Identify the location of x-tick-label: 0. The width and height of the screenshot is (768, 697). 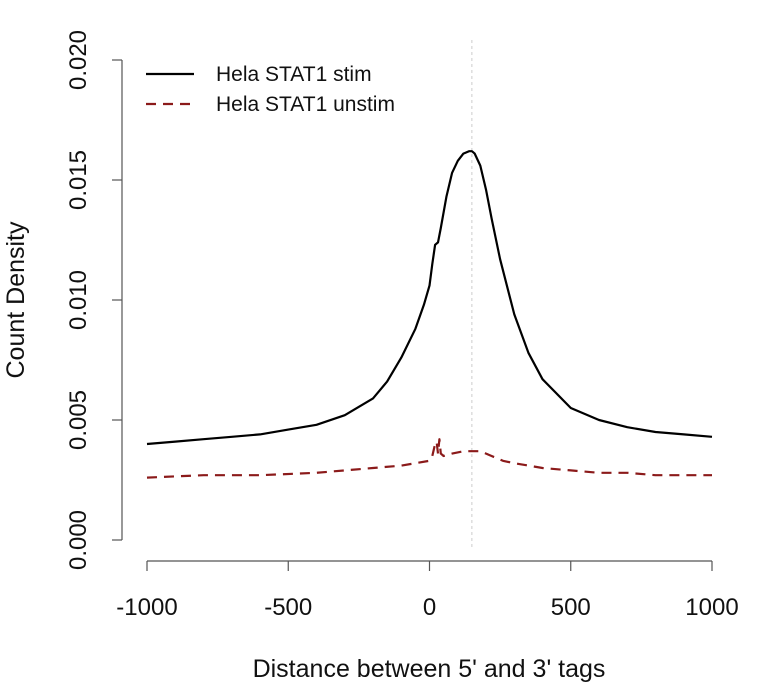
(429, 607).